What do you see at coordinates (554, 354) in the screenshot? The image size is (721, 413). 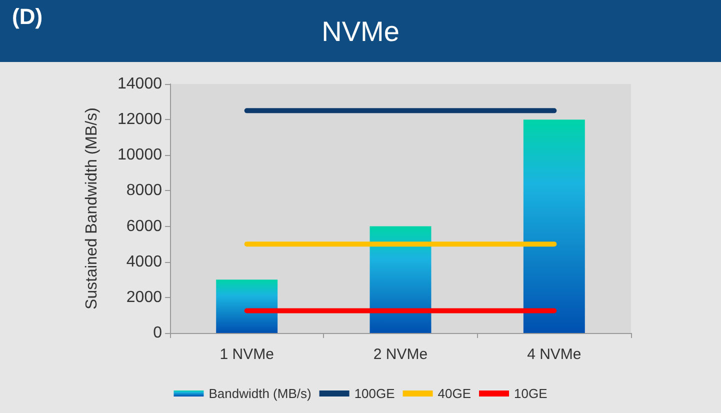 I see `x-tick-label: 4 NVMe` at bounding box center [554, 354].